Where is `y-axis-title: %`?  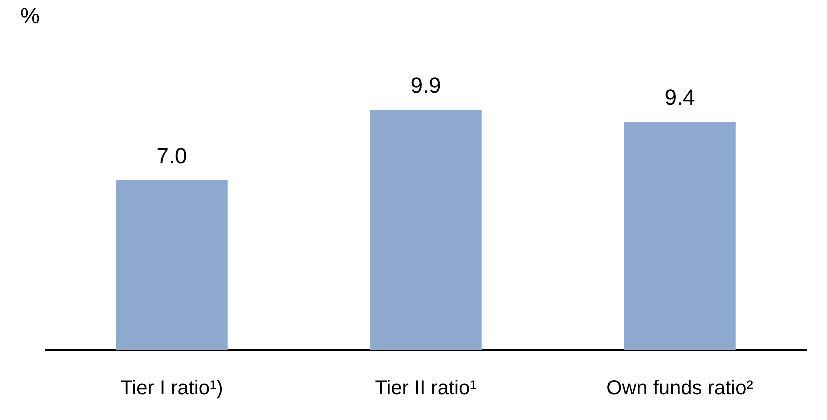
y-axis-title: % is located at coordinates (30, 16).